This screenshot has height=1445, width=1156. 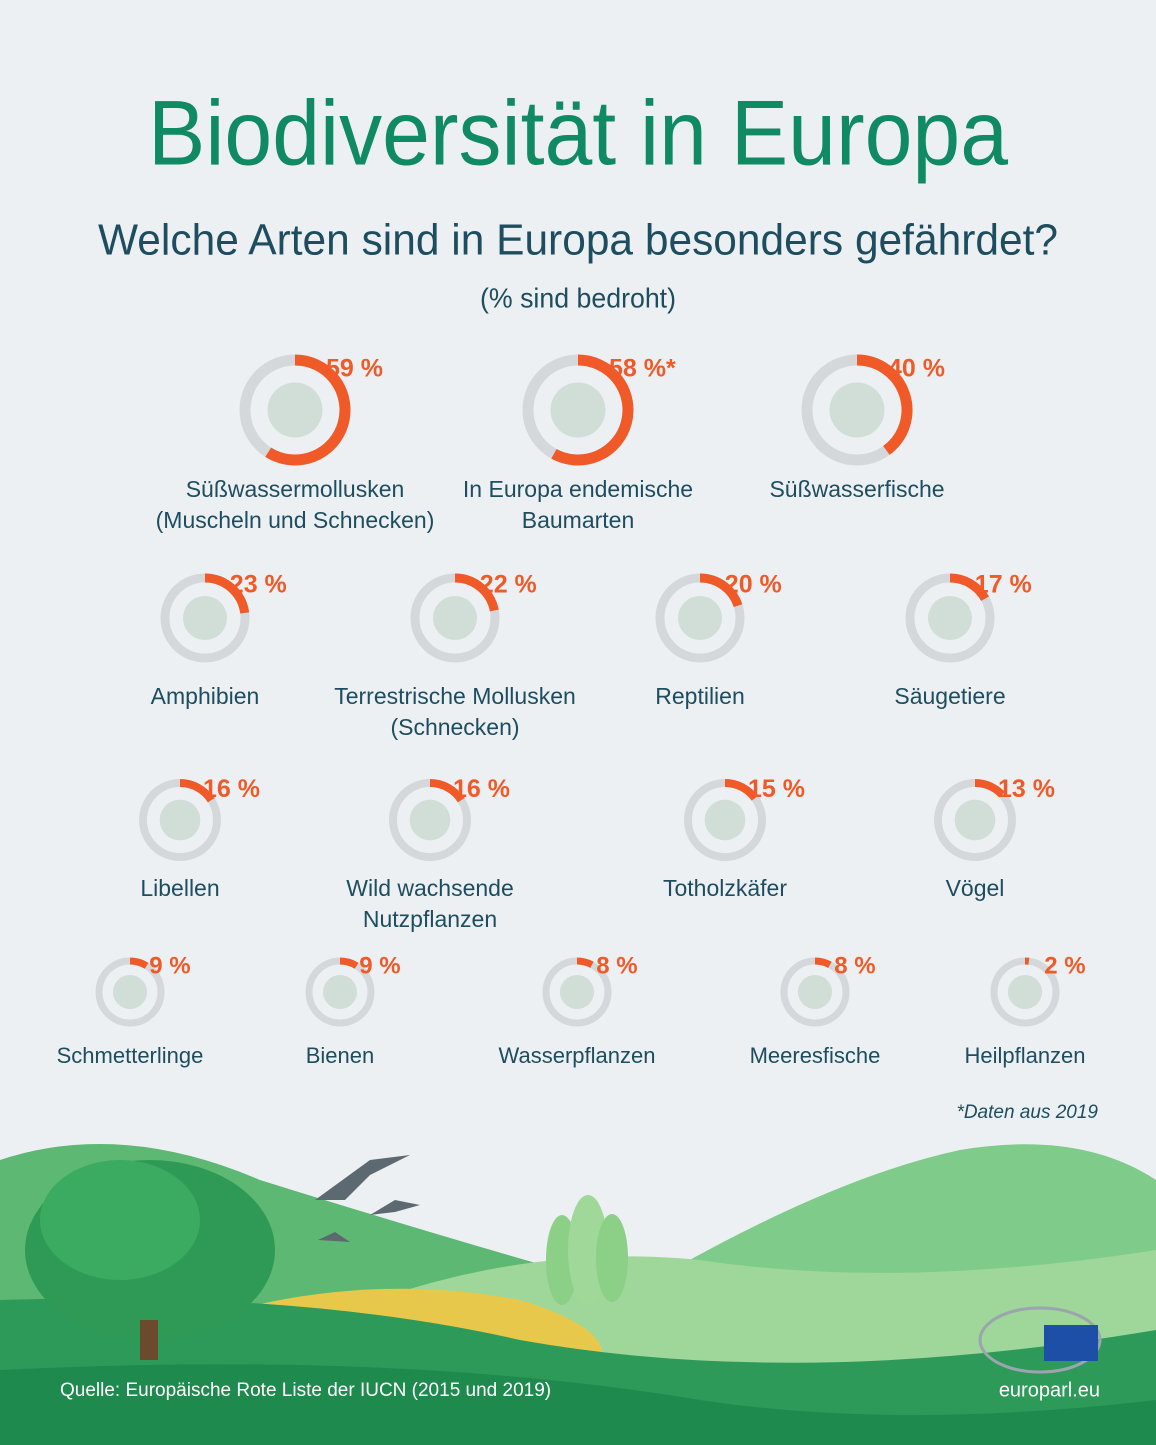 What do you see at coordinates (429, 888) in the screenshot?
I see `category-label: Wild wachsende` at bounding box center [429, 888].